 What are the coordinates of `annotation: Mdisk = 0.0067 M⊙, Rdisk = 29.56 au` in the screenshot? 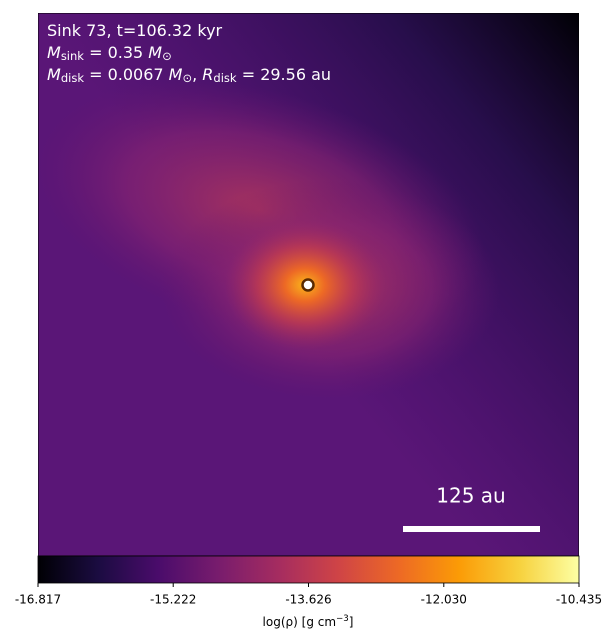 It's located at (189, 75).